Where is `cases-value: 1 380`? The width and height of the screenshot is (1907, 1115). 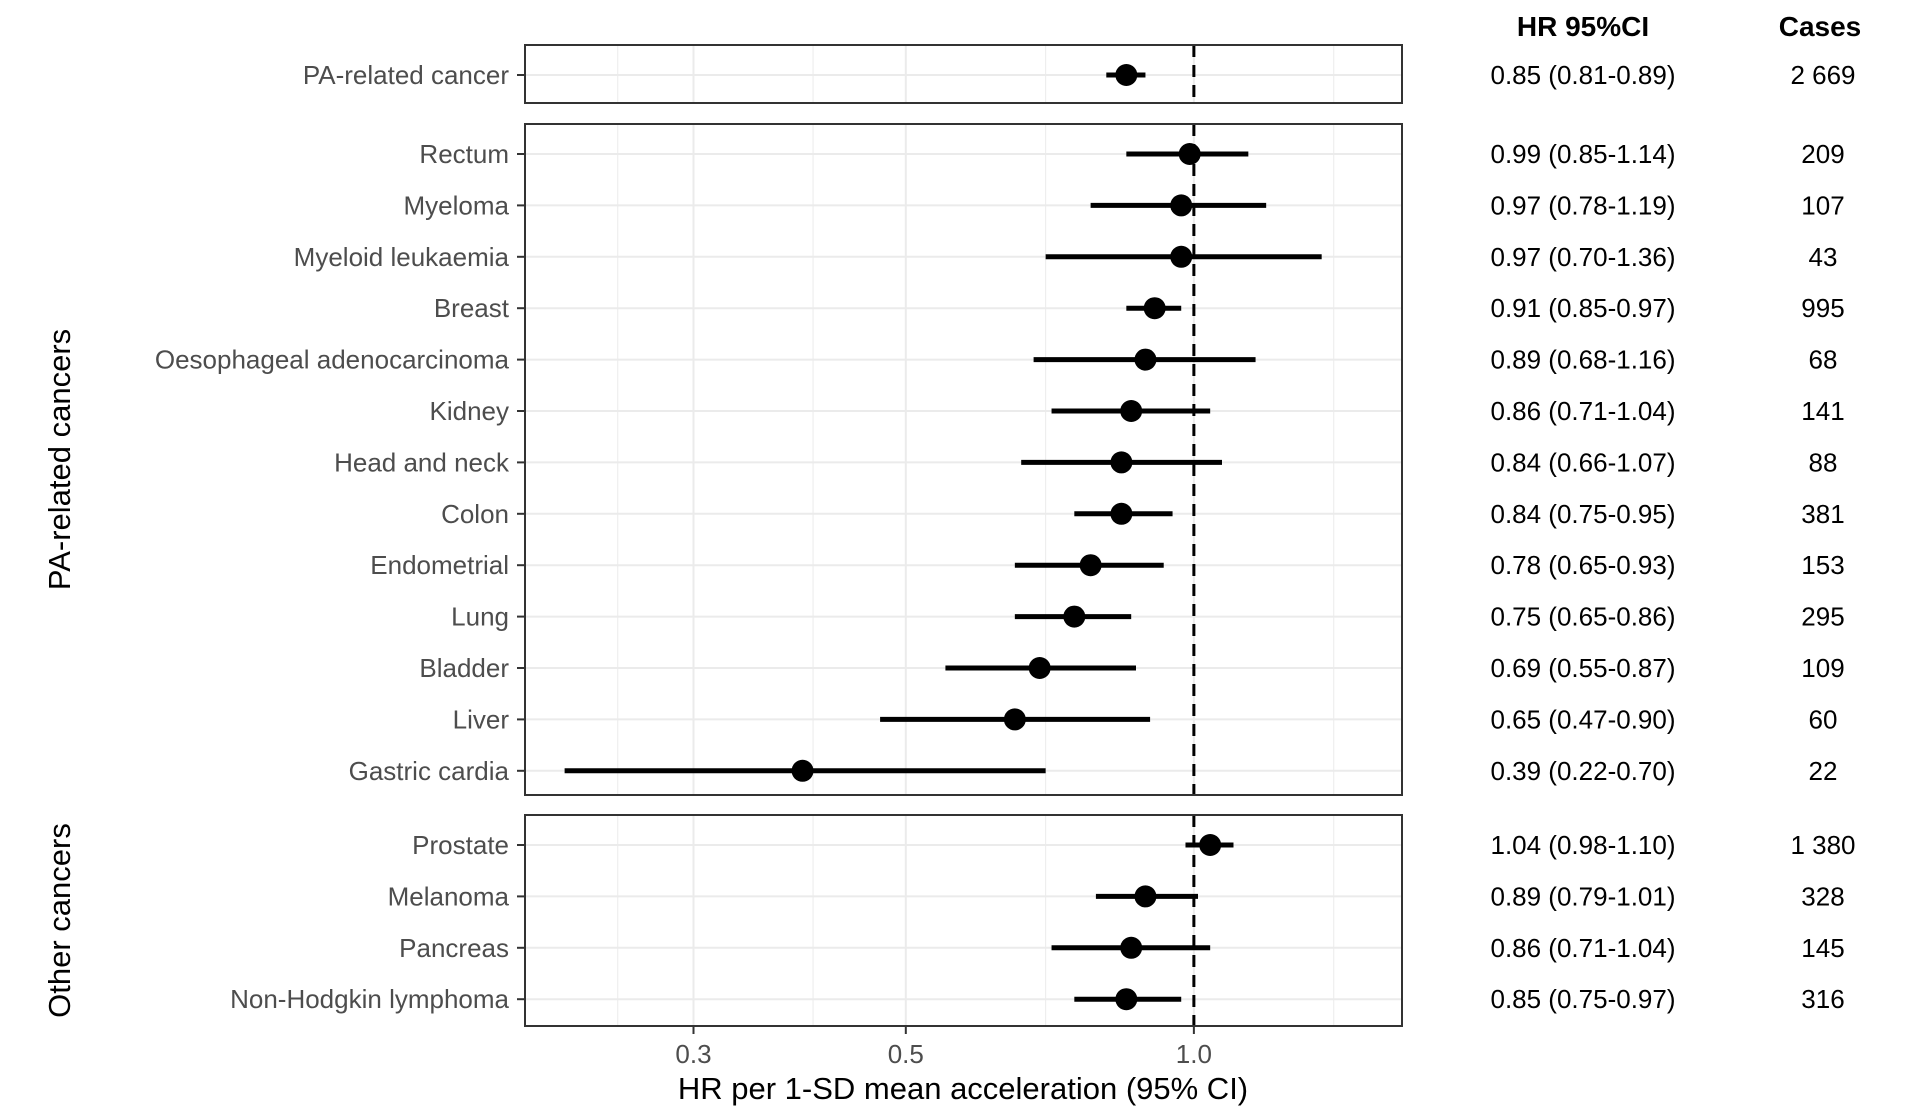 cases-value: 1 380 is located at coordinates (1822, 845).